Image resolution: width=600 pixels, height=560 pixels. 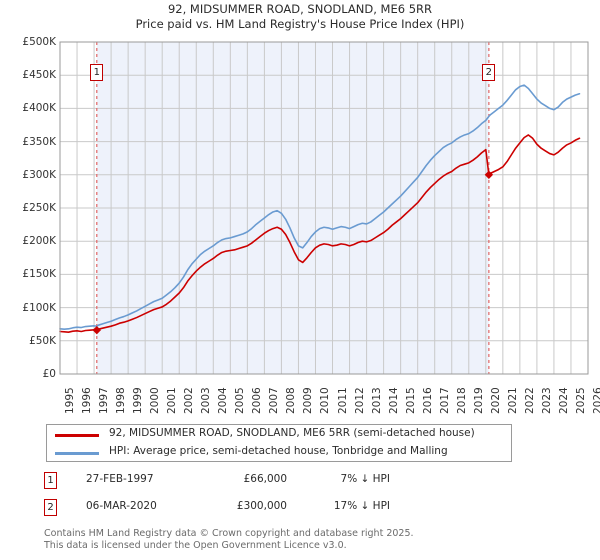 I want to click on y-axis-tick-label: £50K, so click(x=42, y=340).